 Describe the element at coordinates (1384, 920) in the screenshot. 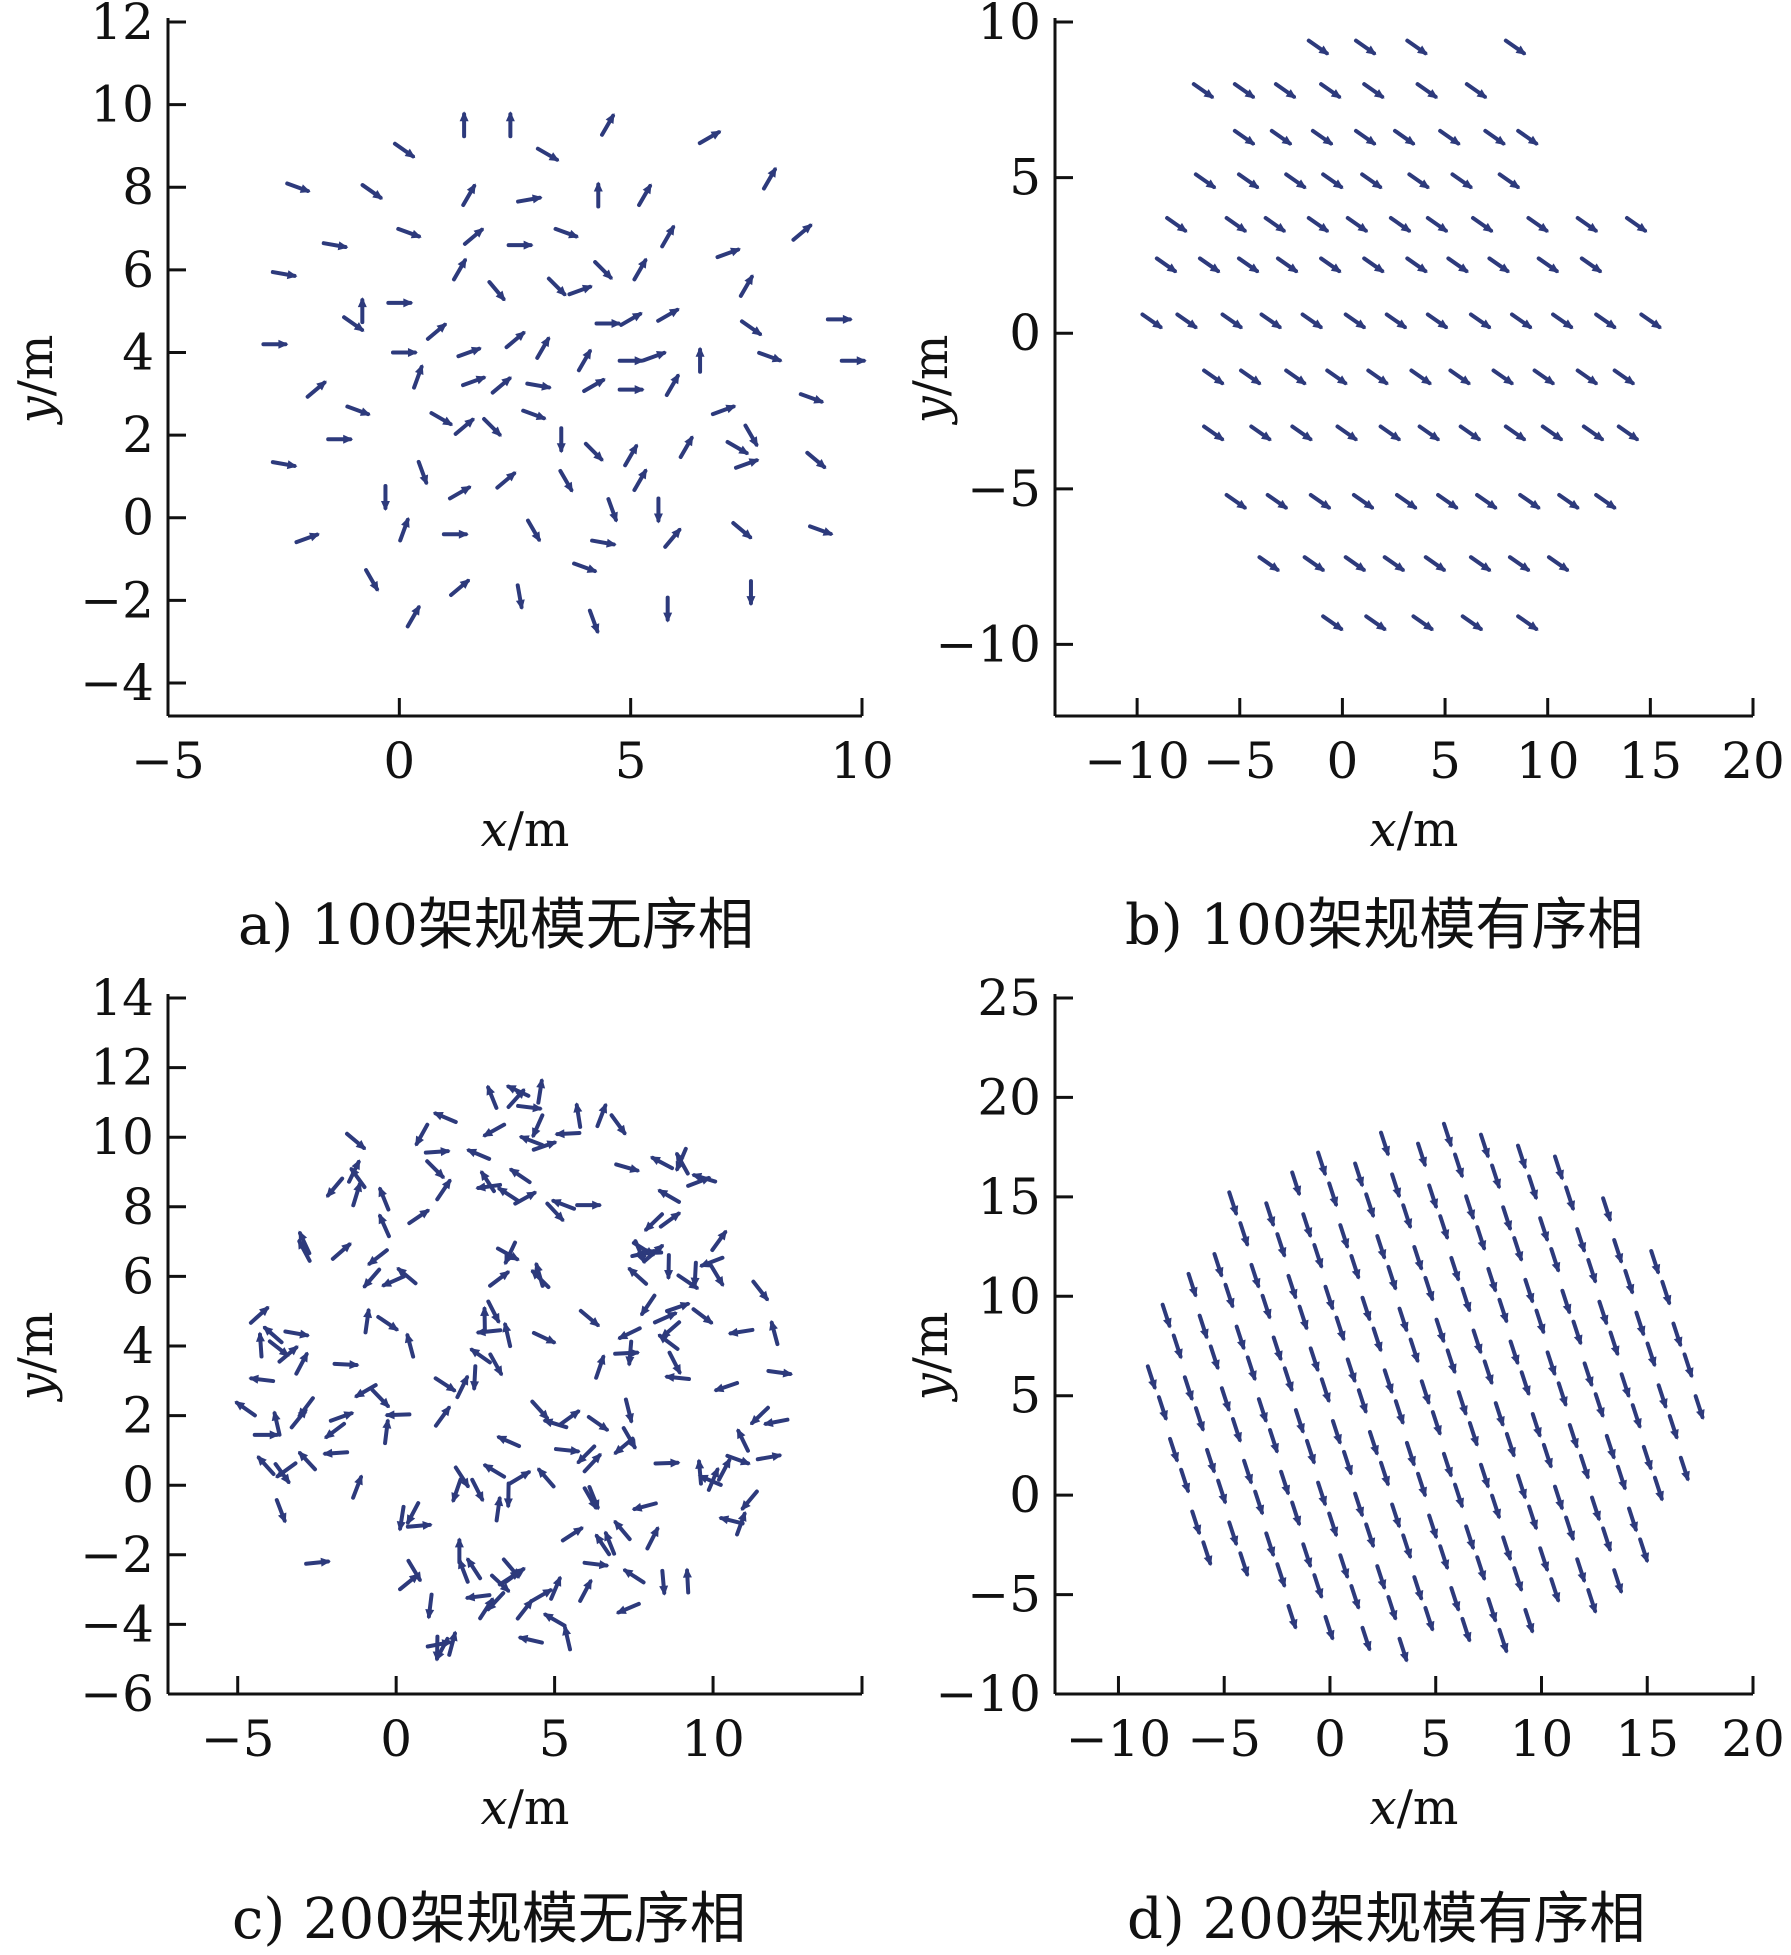

I see `caption-b: b) 100架规模有序相` at that location.